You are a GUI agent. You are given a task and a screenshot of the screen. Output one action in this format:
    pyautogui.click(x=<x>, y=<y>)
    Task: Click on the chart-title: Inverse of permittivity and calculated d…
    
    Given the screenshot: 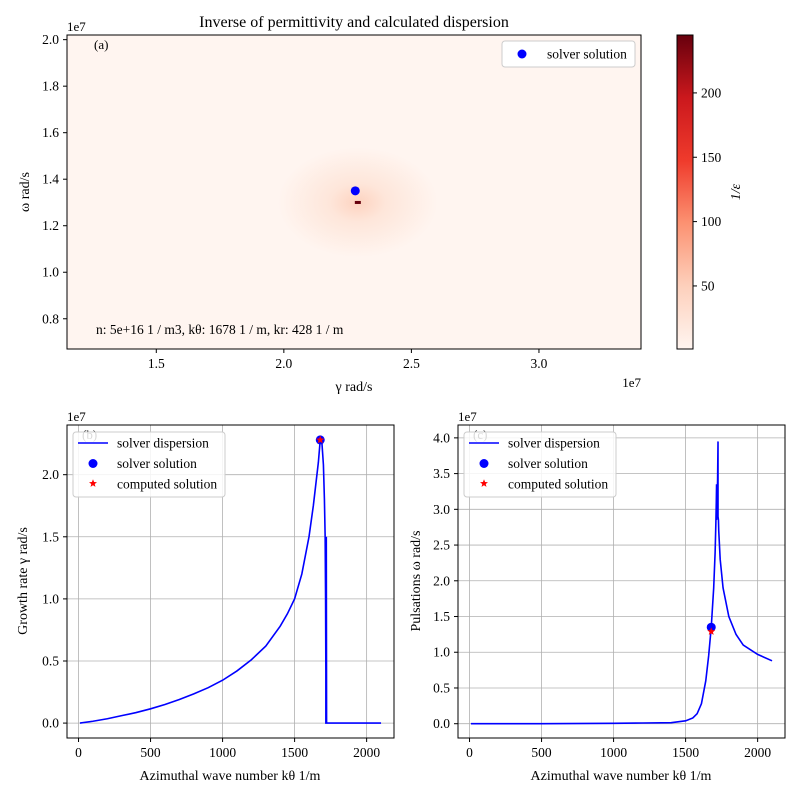 What is the action you would take?
    pyautogui.click(x=354, y=22)
    